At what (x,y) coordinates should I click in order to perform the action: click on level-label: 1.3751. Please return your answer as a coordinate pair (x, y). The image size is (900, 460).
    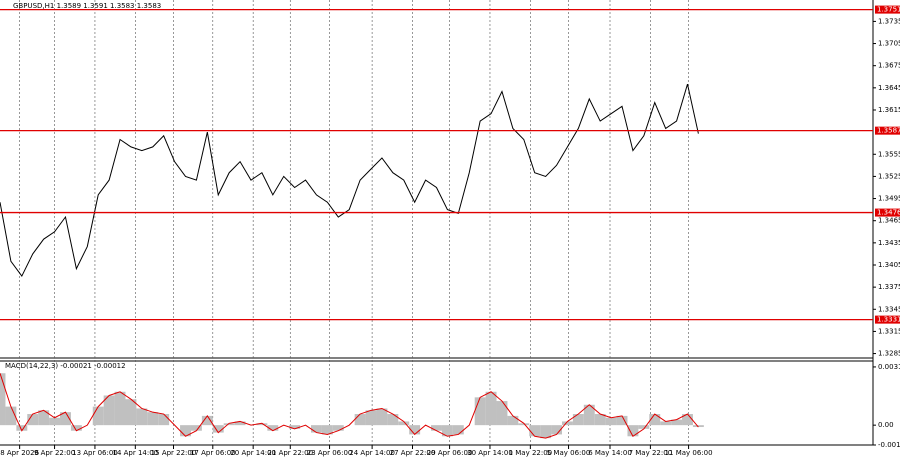
    Looking at the image, I should click on (888, 10).